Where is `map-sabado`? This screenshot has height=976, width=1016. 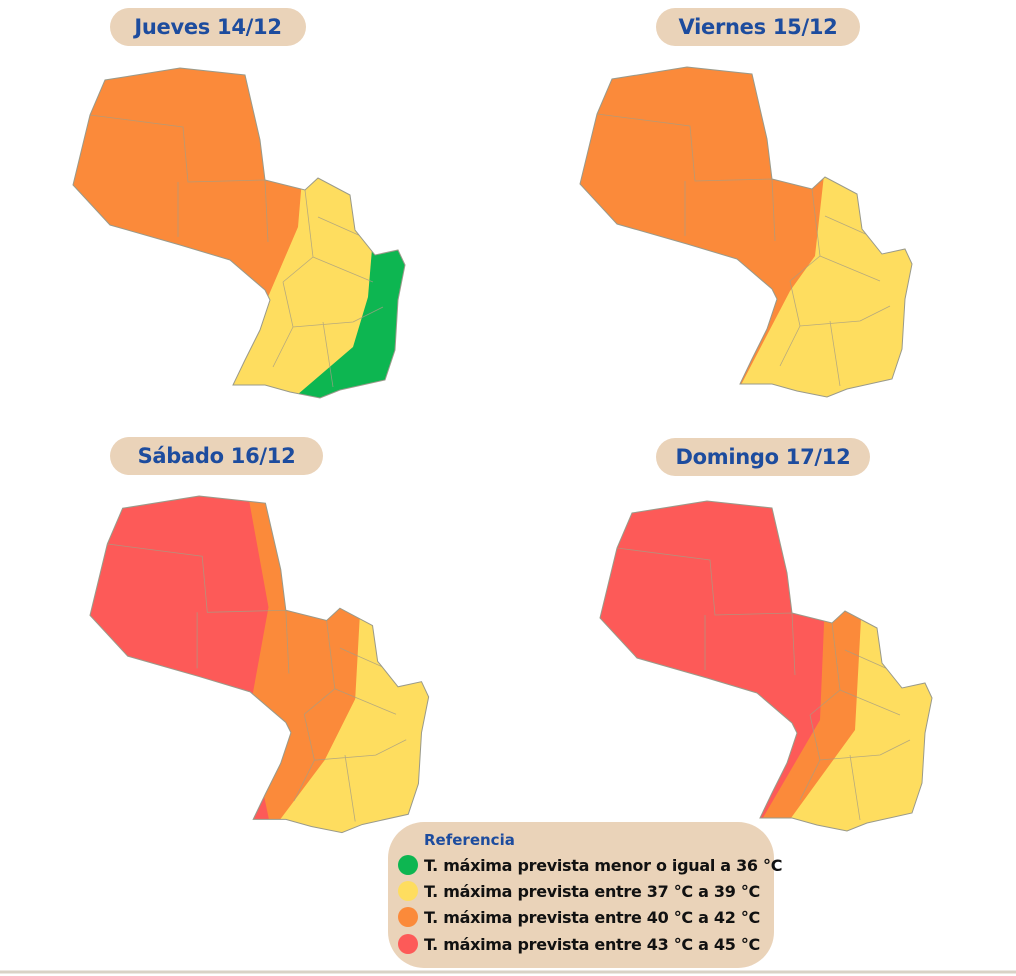
map-sabado is located at coordinates (259, 664).